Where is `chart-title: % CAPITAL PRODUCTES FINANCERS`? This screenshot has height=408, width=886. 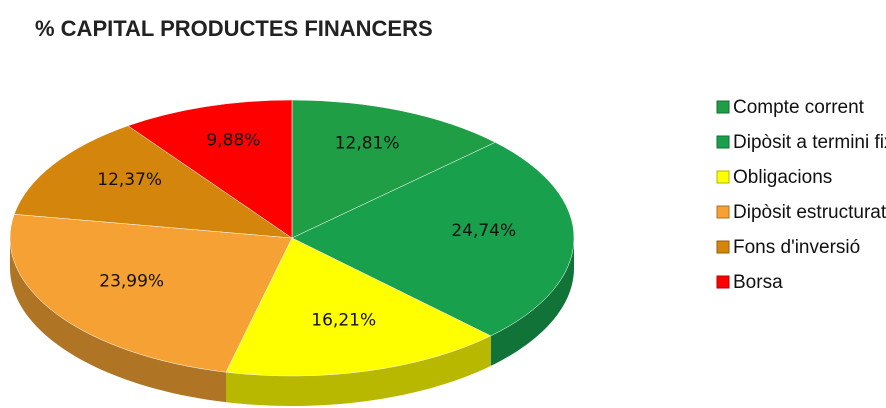
chart-title: % CAPITAL PRODUCTES FINANCERS is located at coordinates (234, 28).